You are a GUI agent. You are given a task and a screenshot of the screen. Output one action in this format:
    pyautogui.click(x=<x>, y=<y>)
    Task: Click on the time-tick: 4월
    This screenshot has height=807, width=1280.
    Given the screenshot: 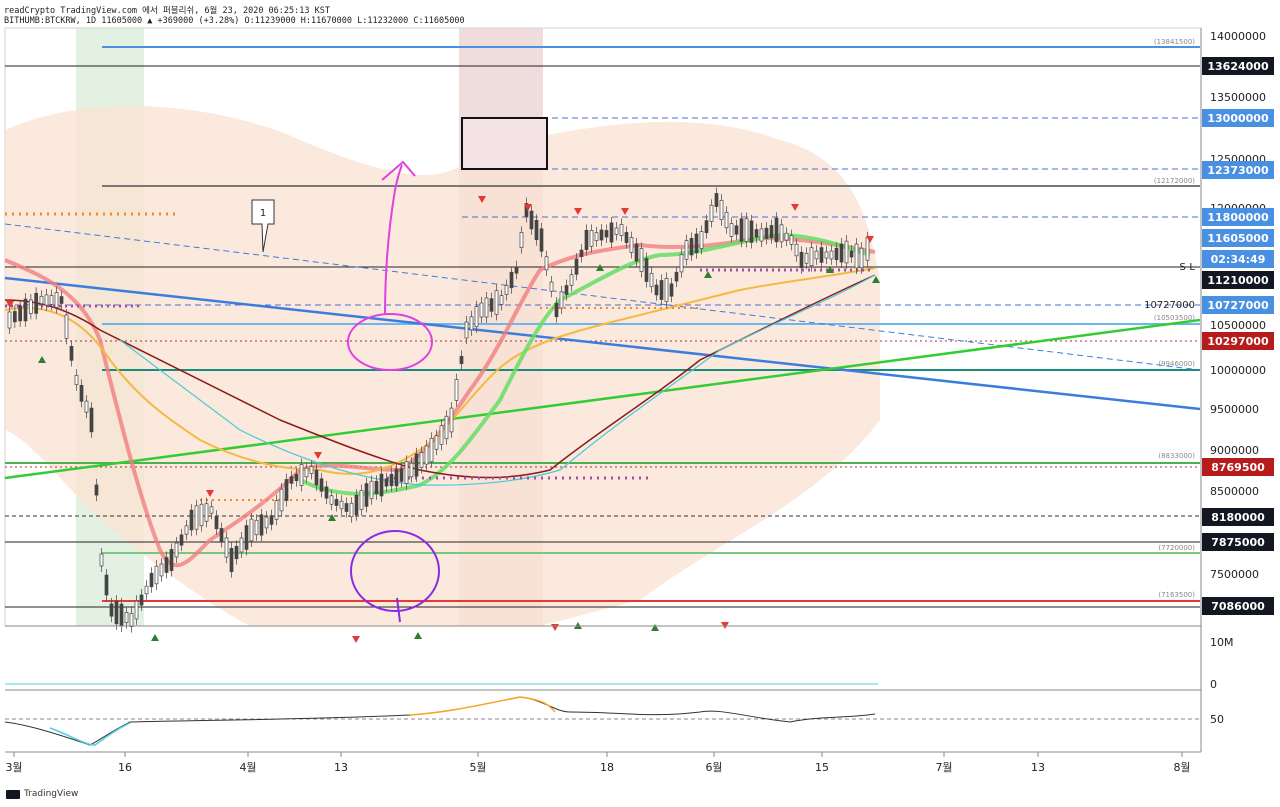 What is the action you would take?
    pyautogui.click(x=247, y=767)
    